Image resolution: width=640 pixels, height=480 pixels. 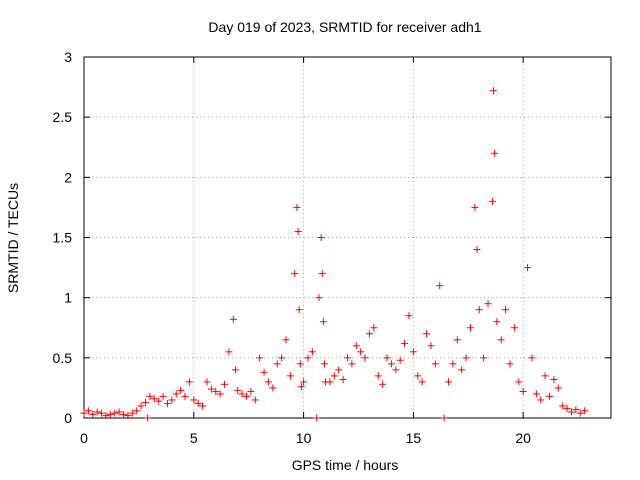 I want to click on x-axis-label: GPS time / hours, so click(x=345, y=465).